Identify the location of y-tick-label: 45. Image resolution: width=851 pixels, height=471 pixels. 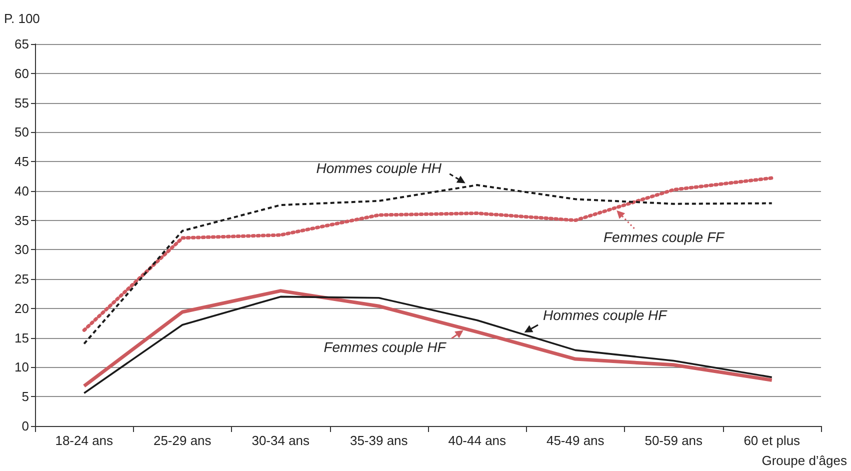
(21, 162).